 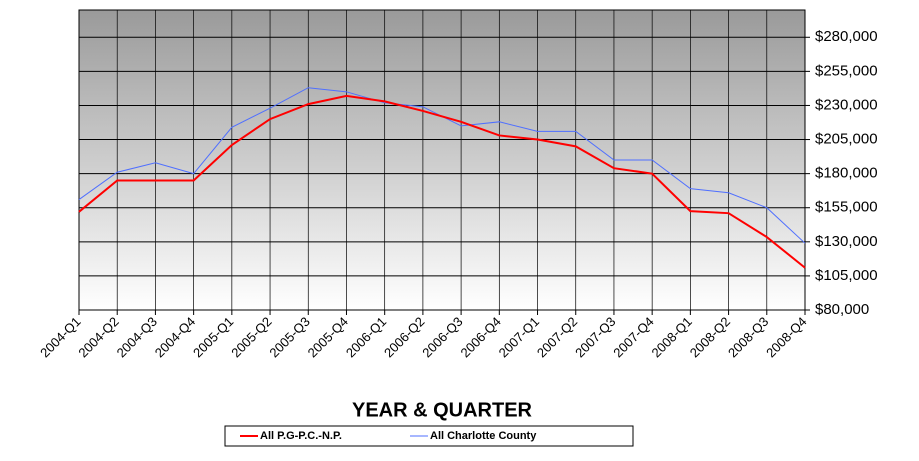 I want to click on x-tick-label: 2004-Q2, so click(x=98, y=337).